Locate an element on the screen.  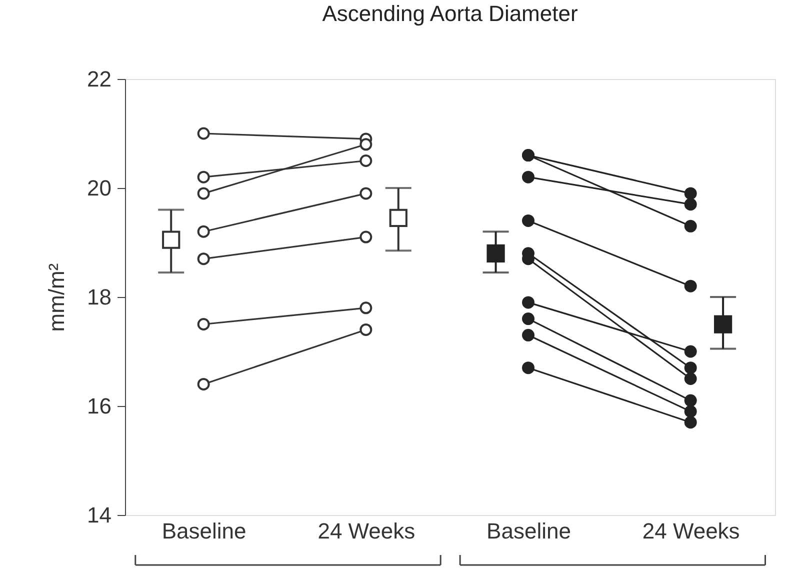
y-tick-label: 18 is located at coordinates (99, 297).